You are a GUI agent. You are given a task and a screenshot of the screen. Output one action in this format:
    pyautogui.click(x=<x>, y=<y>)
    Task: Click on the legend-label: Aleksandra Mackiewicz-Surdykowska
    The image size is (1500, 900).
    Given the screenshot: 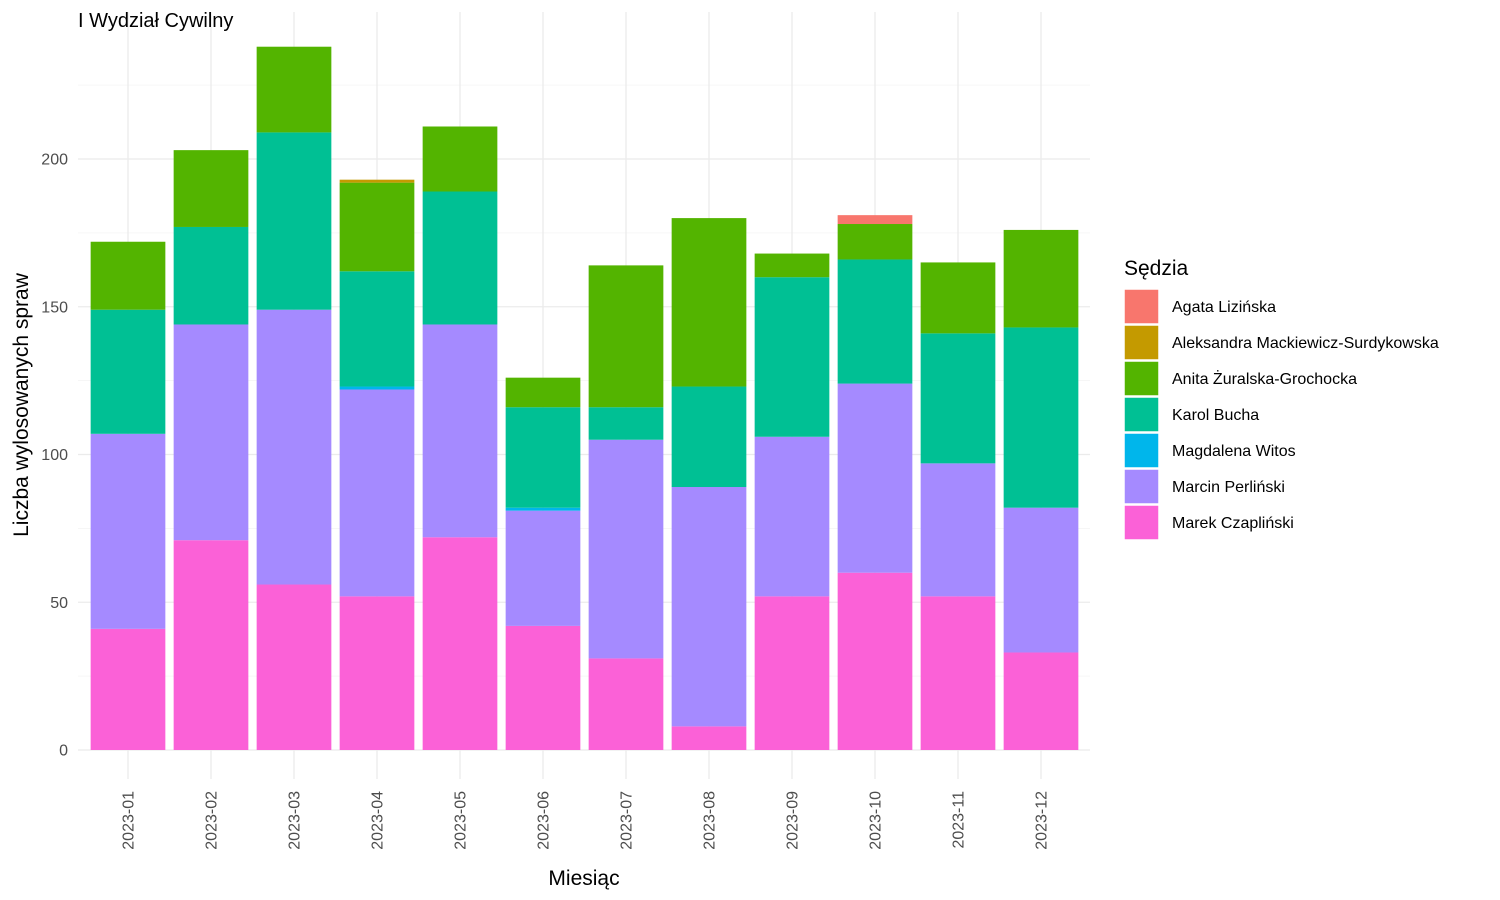 What is the action you would take?
    pyautogui.click(x=1305, y=343)
    